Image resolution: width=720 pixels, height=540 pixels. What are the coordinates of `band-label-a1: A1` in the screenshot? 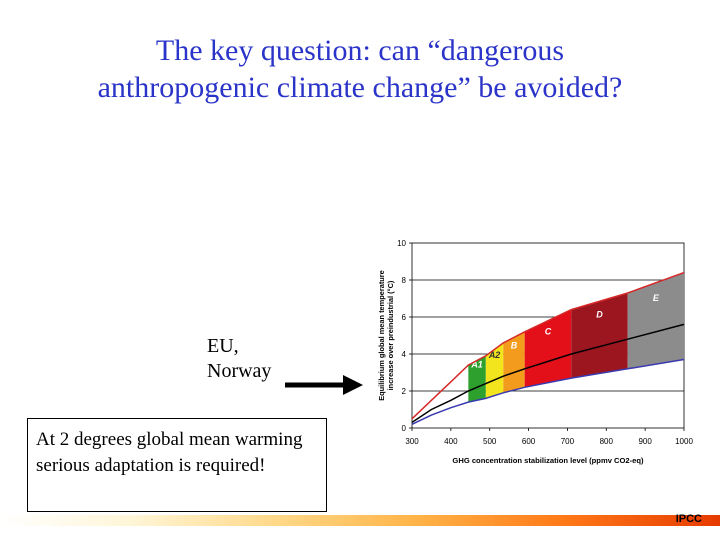 It's located at (476, 364).